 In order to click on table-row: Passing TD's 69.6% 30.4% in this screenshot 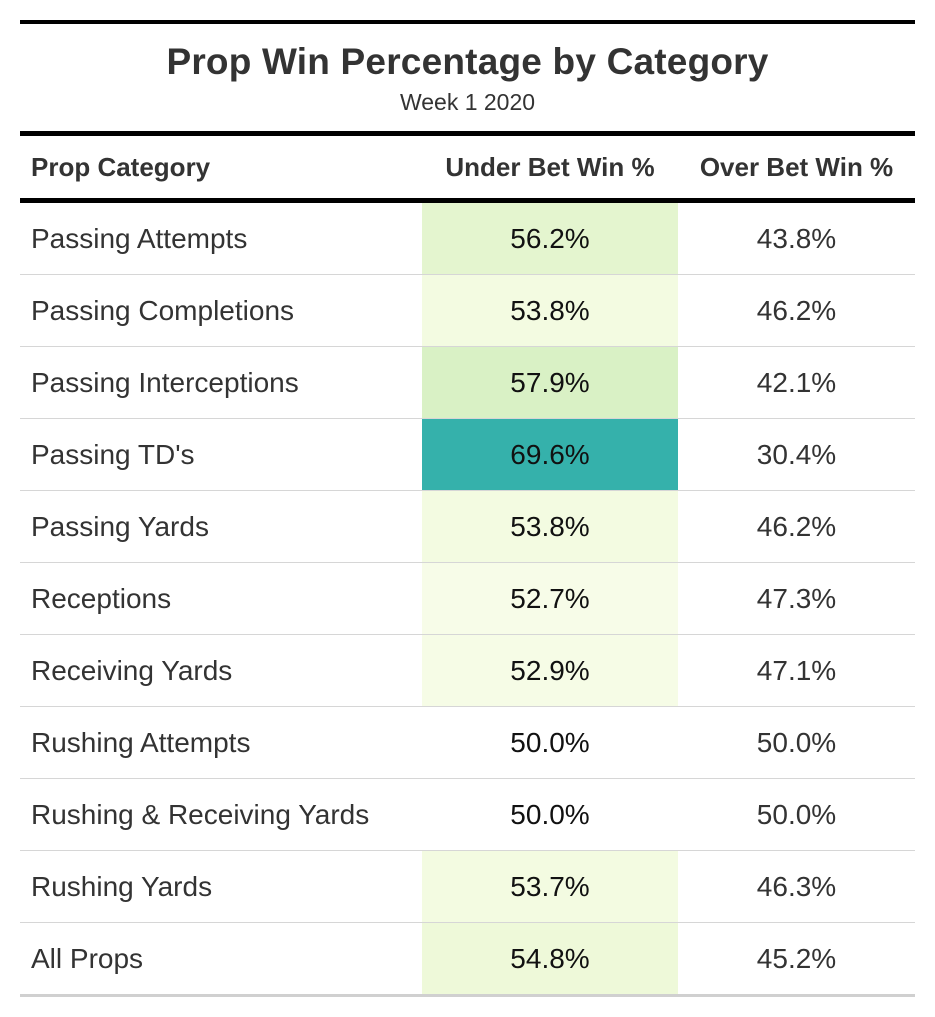, I will do `click(467, 454)`.